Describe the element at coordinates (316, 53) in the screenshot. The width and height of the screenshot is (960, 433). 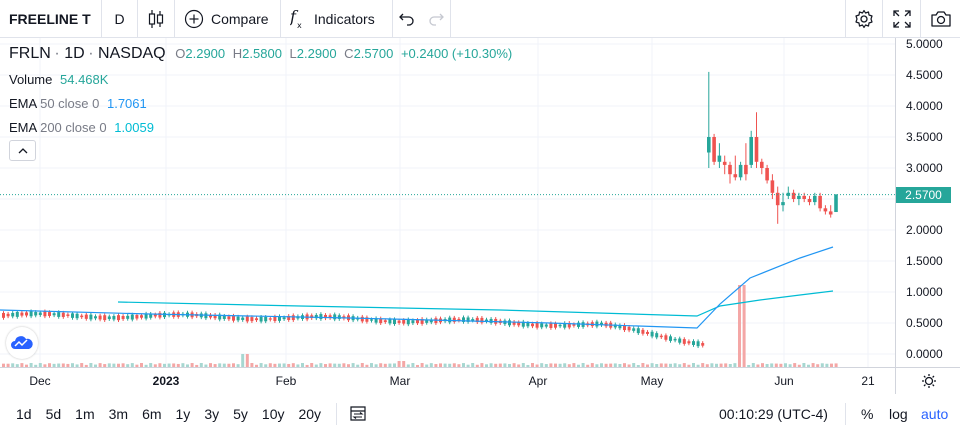
I see `low-value: 2.2900` at that location.